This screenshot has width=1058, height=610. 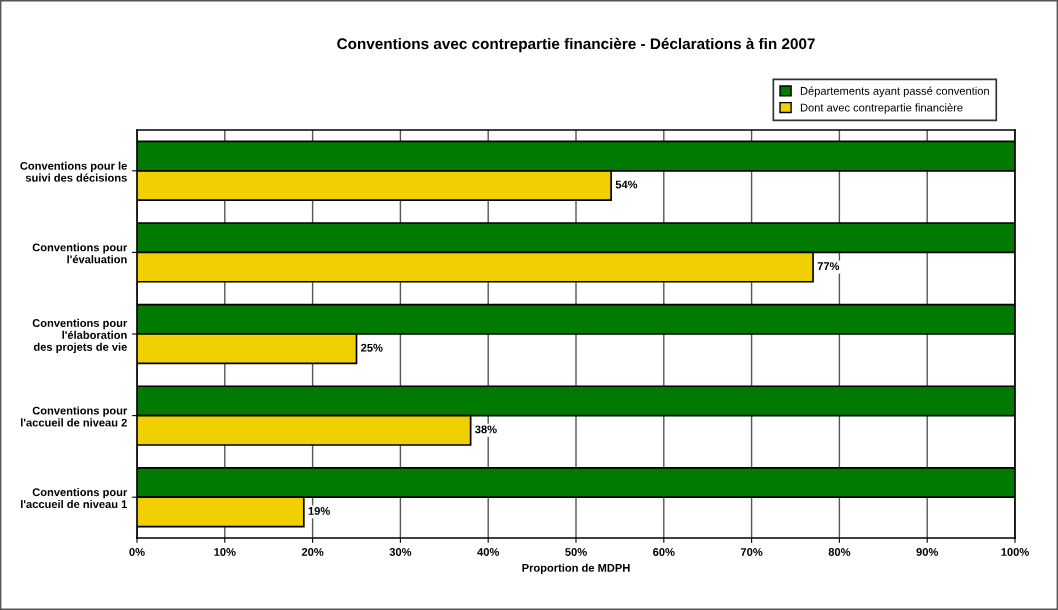 What do you see at coordinates (576, 552) in the screenshot?
I see `x-tick-label: 50%` at bounding box center [576, 552].